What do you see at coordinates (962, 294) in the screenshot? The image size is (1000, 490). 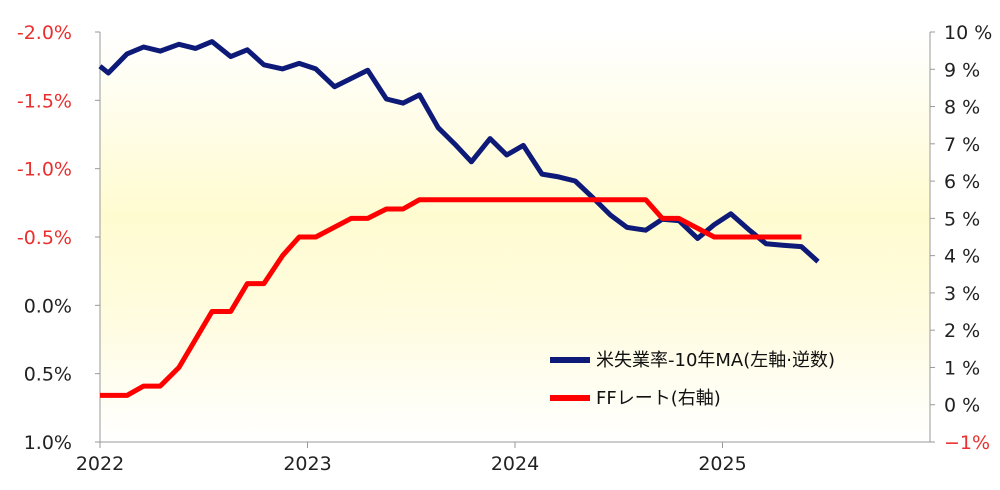 I see `right-tick-label: 3 %` at bounding box center [962, 294].